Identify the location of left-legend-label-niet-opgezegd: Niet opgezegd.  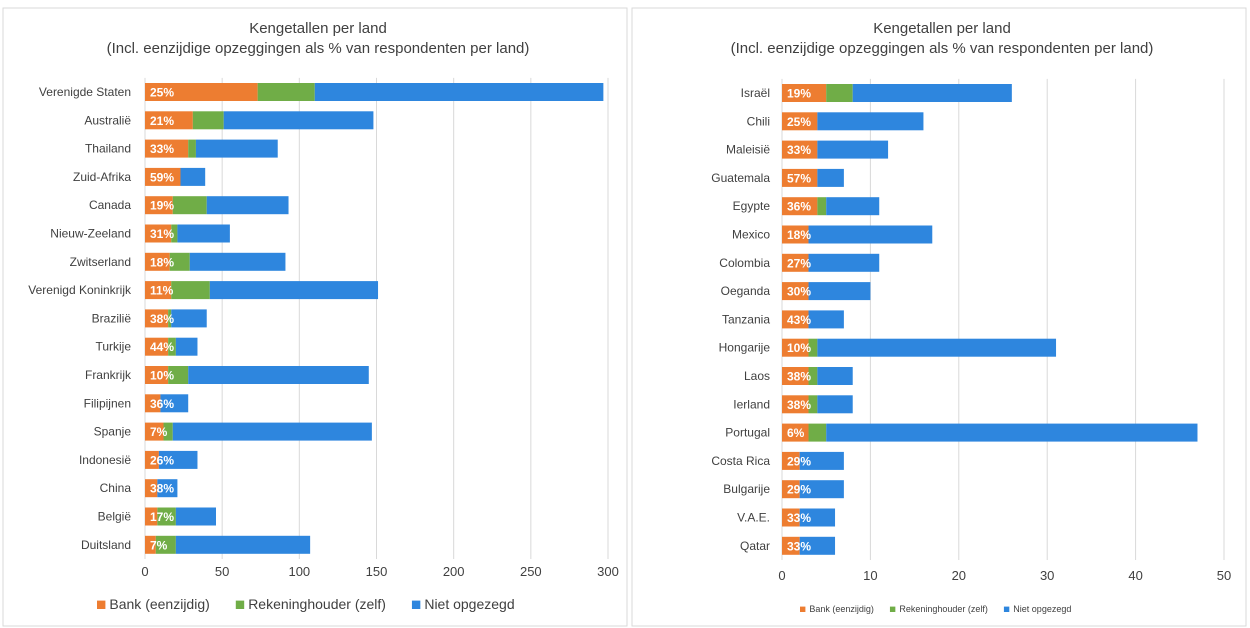
(469, 604).